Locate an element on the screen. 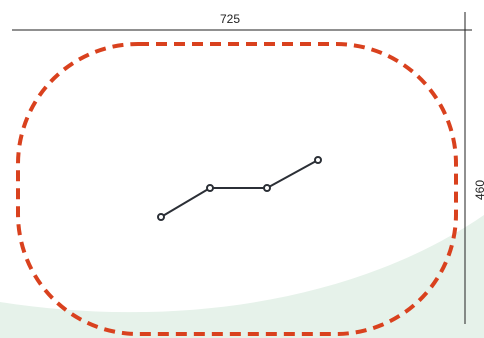 Image resolution: width=484 pixels, height=338 pixels. height-dimension-label: 460 is located at coordinates (478, 190).